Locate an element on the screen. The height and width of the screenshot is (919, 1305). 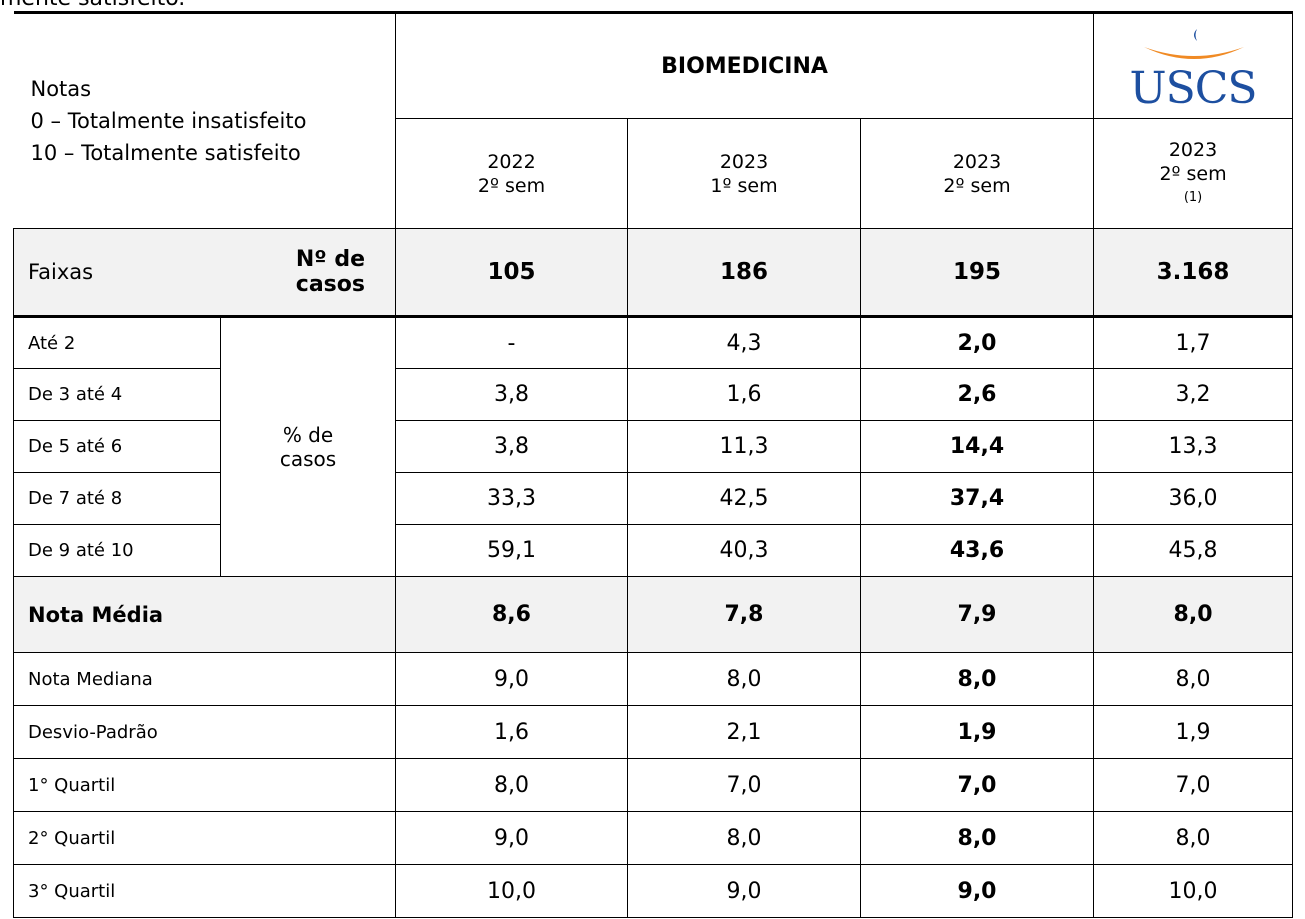
stat-label: Nota Mediana is located at coordinates (204, 679).